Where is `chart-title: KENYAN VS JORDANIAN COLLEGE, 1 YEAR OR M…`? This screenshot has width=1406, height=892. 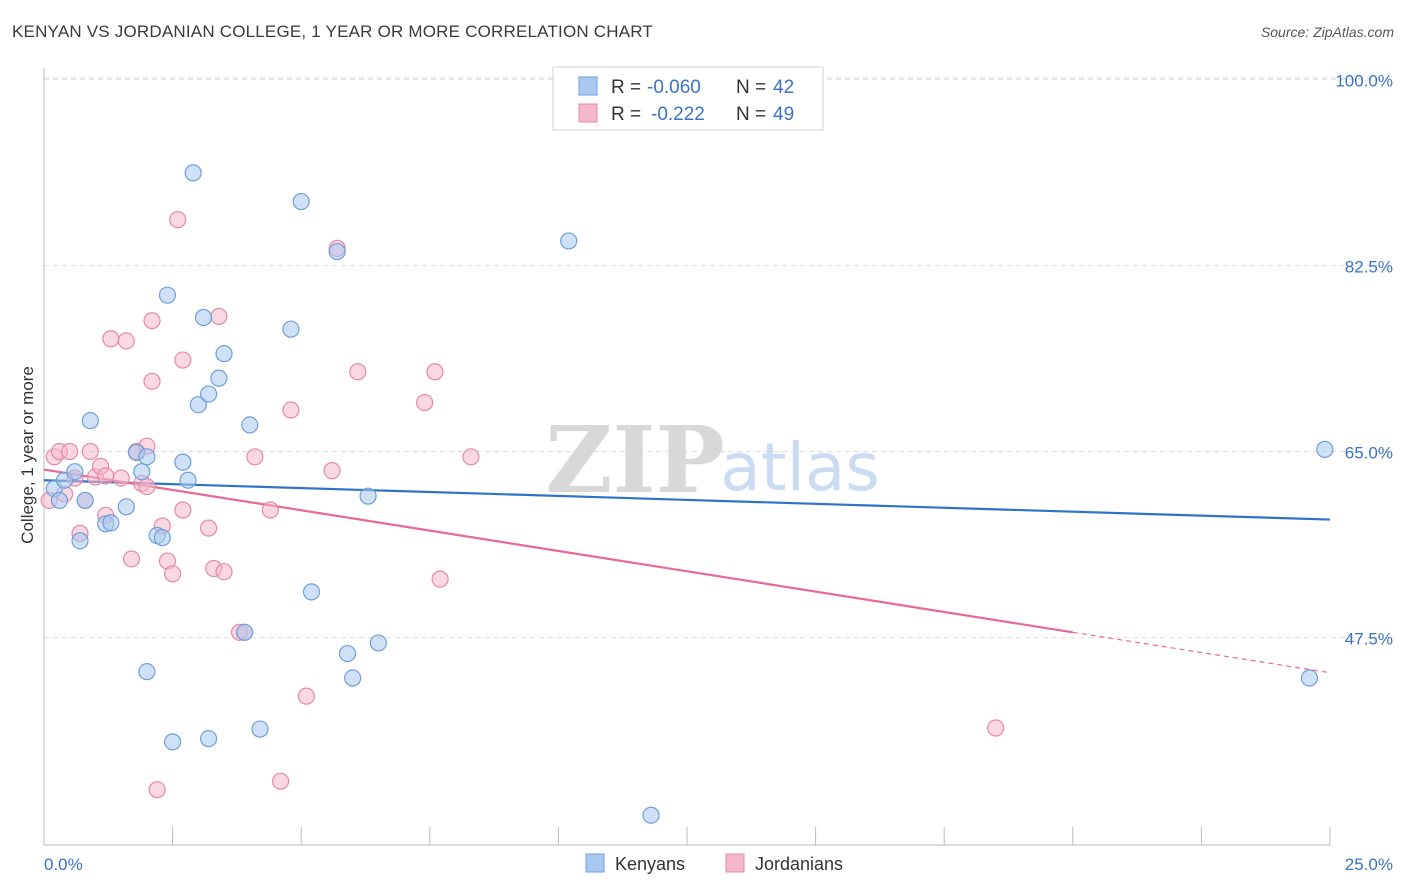
chart-title: KENYAN VS JORDANIAN COLLEGE, 1 YEAR OR M… is located at coordinates (333, 31).